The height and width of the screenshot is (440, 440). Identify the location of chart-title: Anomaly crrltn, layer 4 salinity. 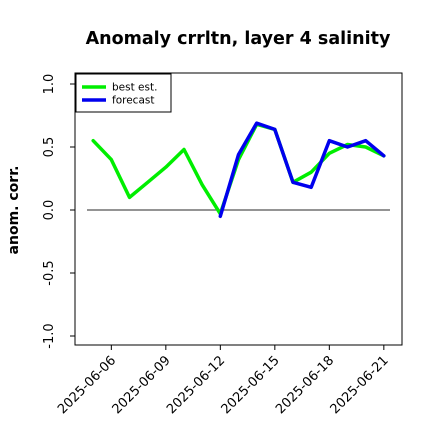
(238, 39).